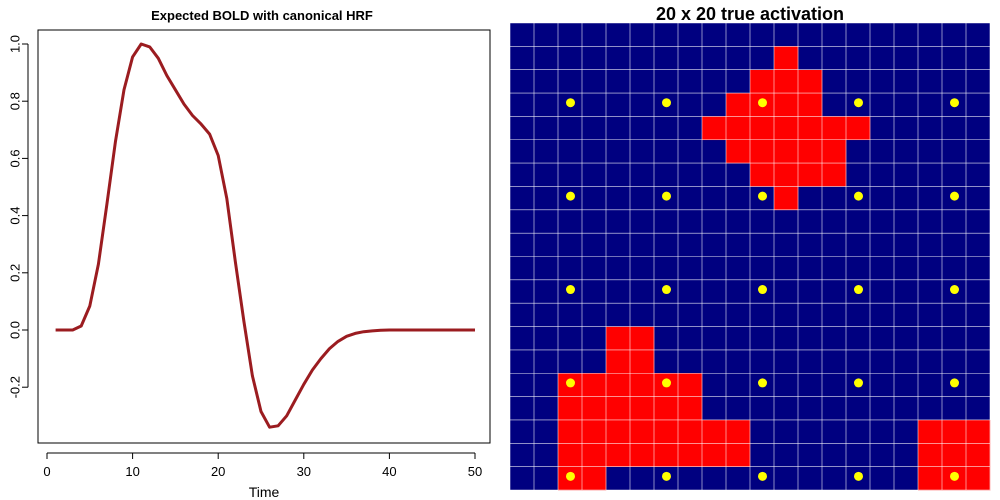 The image size is (1000, 500). Describe the element at coordinates (475, 471) in the screenshot. I see `x-tick-label: 50` at that location.